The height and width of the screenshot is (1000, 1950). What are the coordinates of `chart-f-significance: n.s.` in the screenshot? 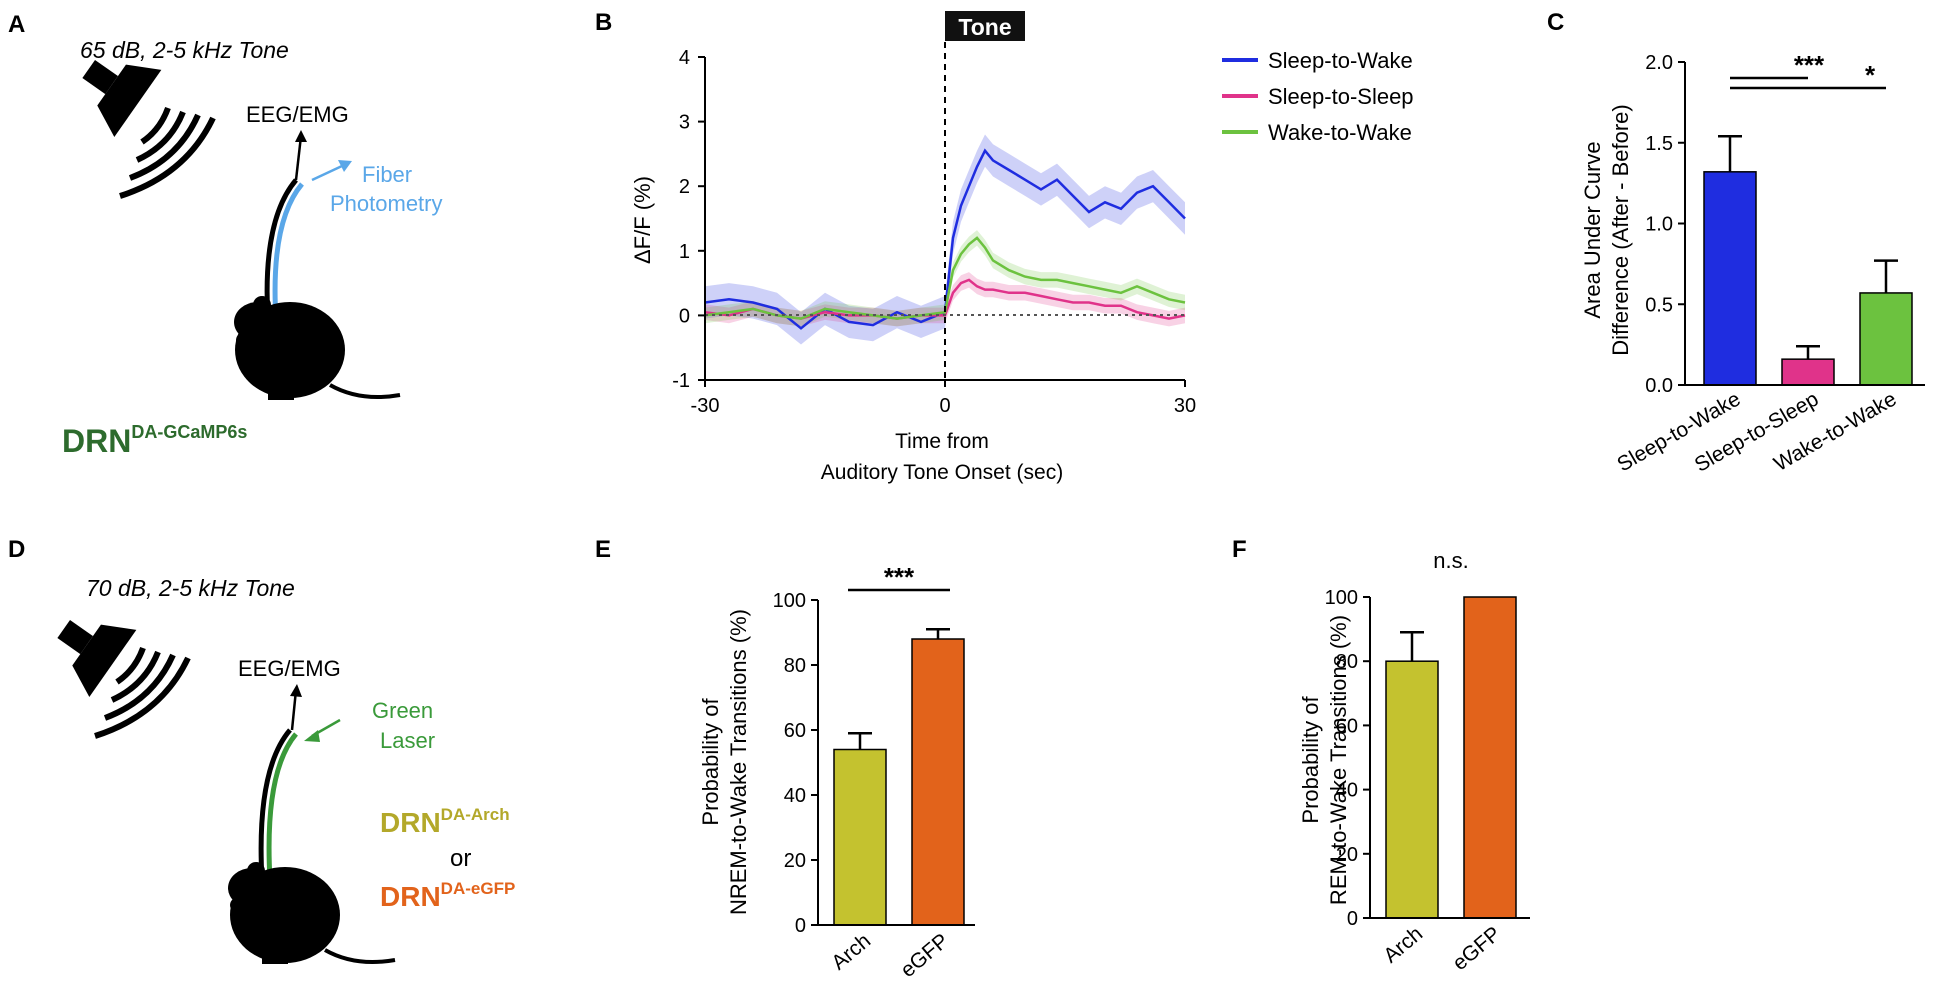 It's located at (1450, 560).